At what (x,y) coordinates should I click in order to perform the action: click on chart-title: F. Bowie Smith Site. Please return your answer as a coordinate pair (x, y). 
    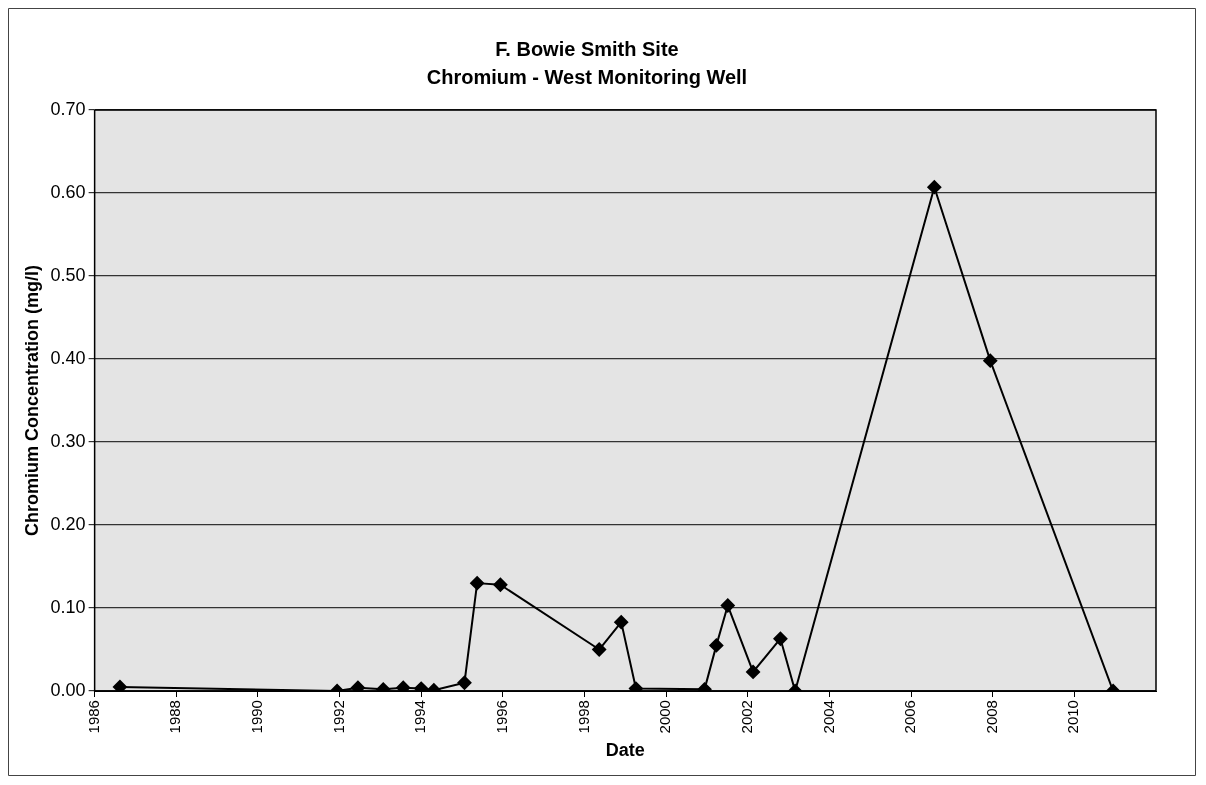
    Looking at the image, I should click on (587, 48).